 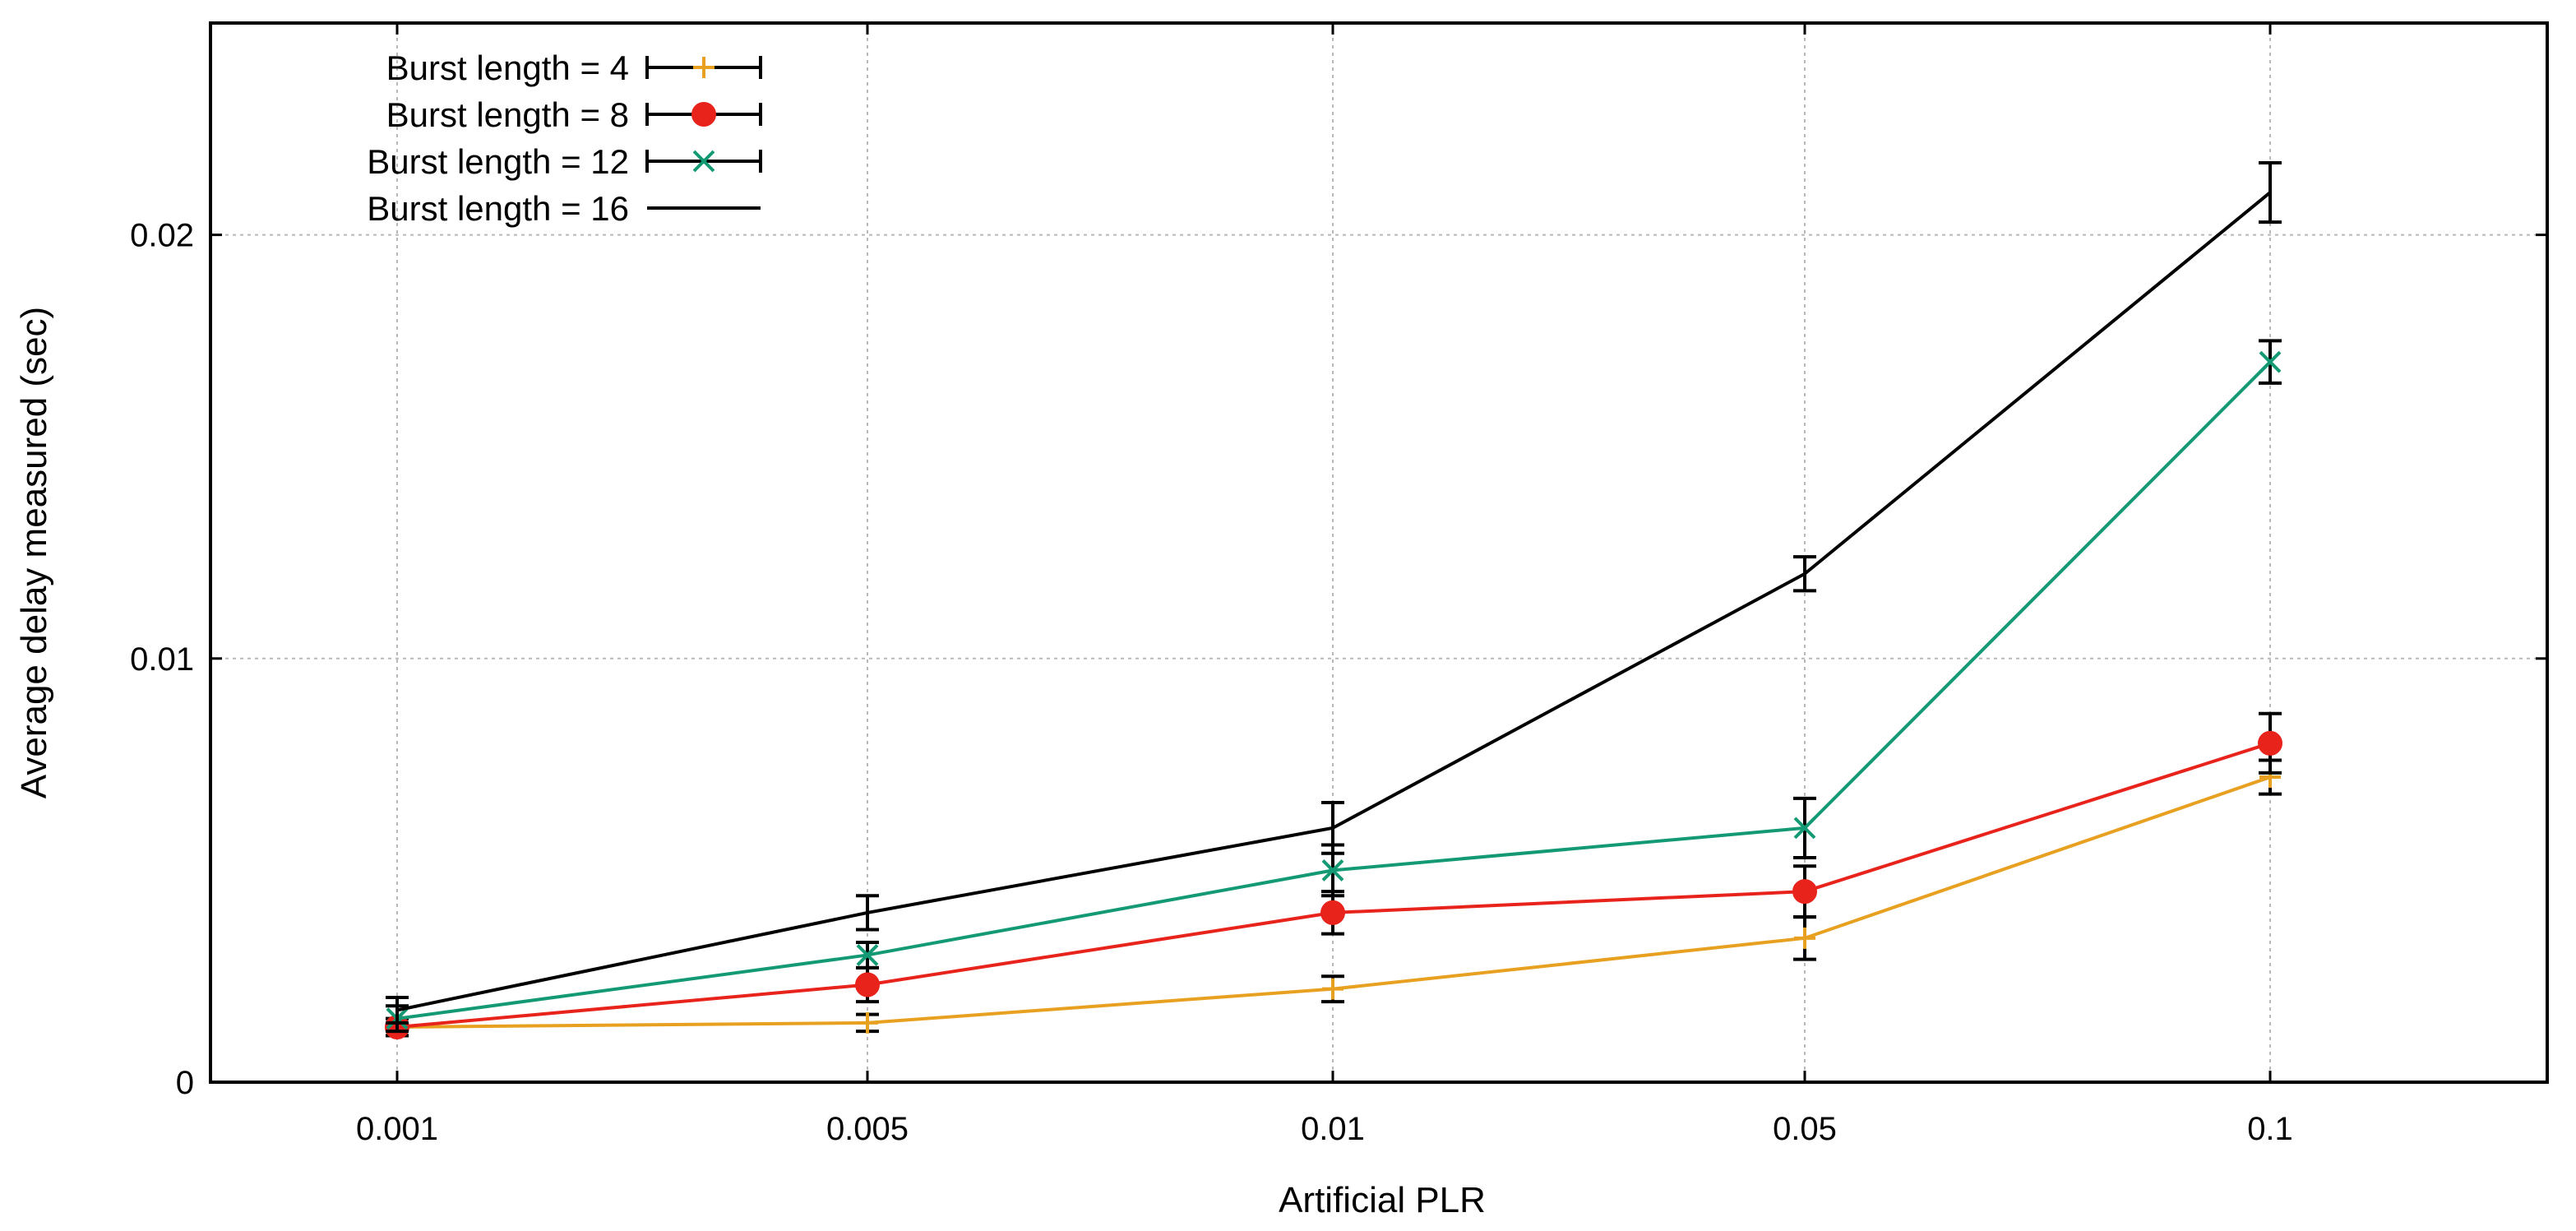 What do you see at coordinates (867, 1129) in the screenshot?
I see `x-tick-label: 0.005` at bounding box center [867, 1129].